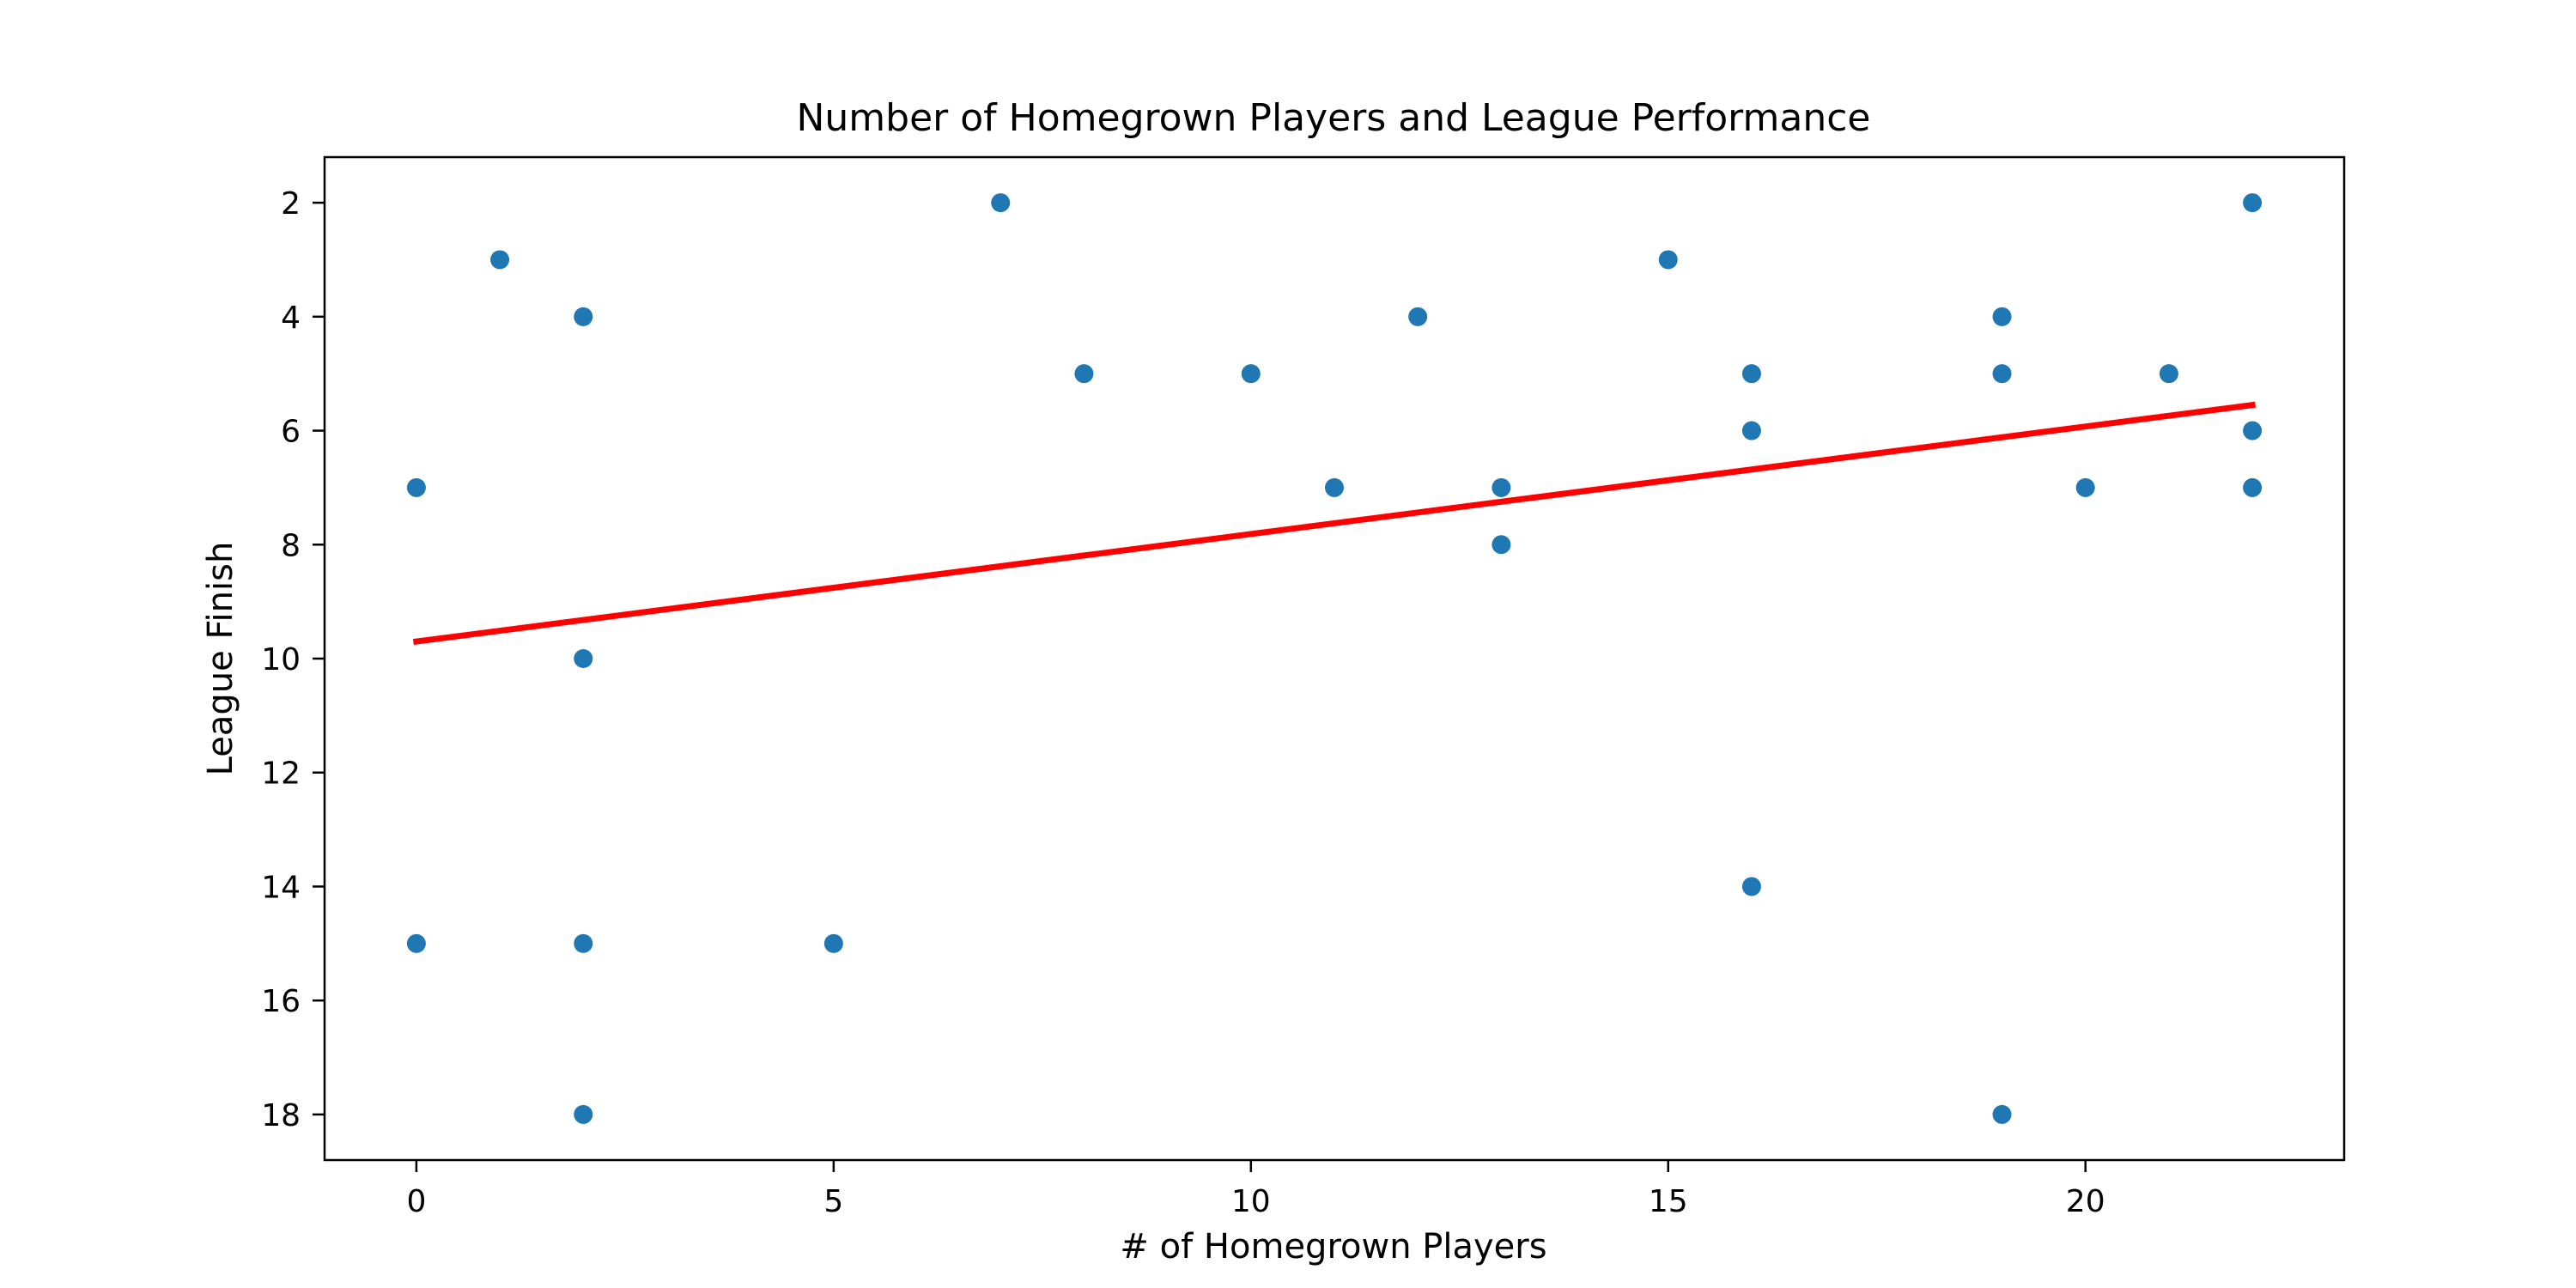  What do you see at coordinates (416, 1202) in the screenshot?
I see `x-tick-label: 0` at bounding box center [416, 1202].